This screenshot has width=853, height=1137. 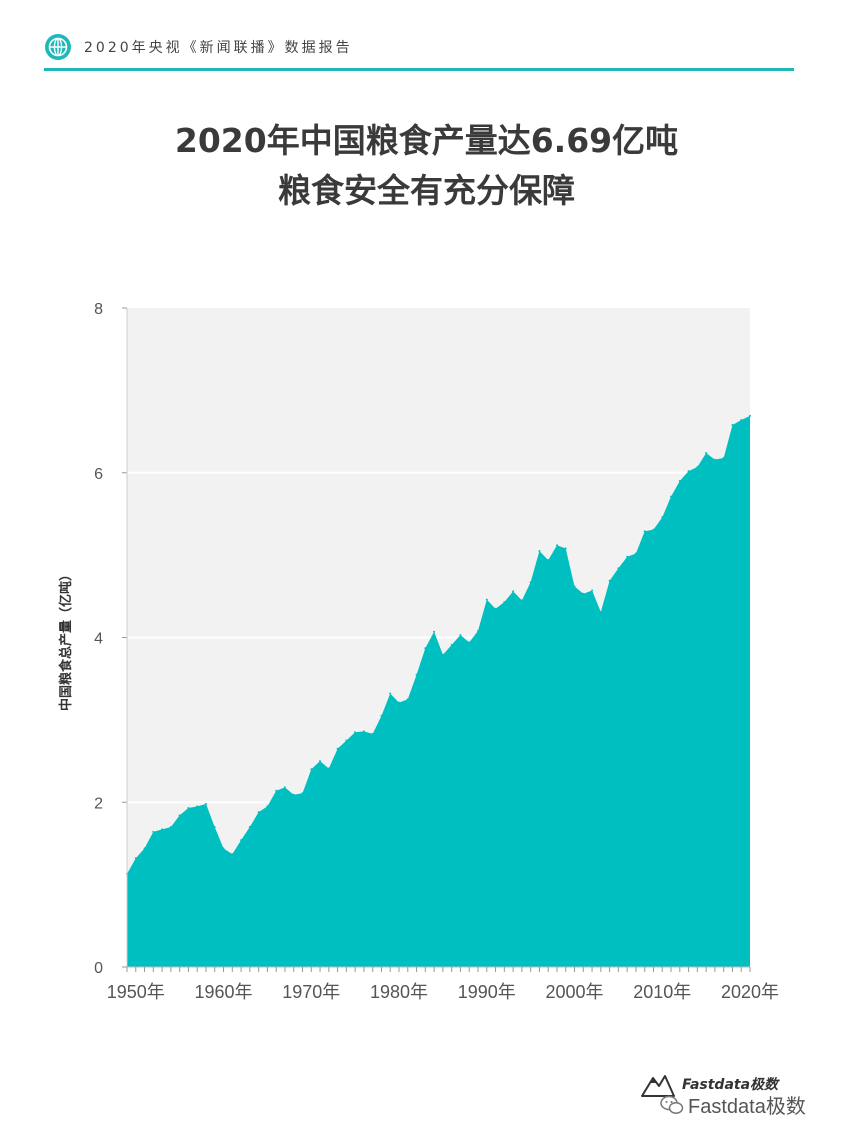 What do you see at coordinates (98, 639) in the screenshot?
I see `y-tick-label: 4` at bounding box center [98, 639].